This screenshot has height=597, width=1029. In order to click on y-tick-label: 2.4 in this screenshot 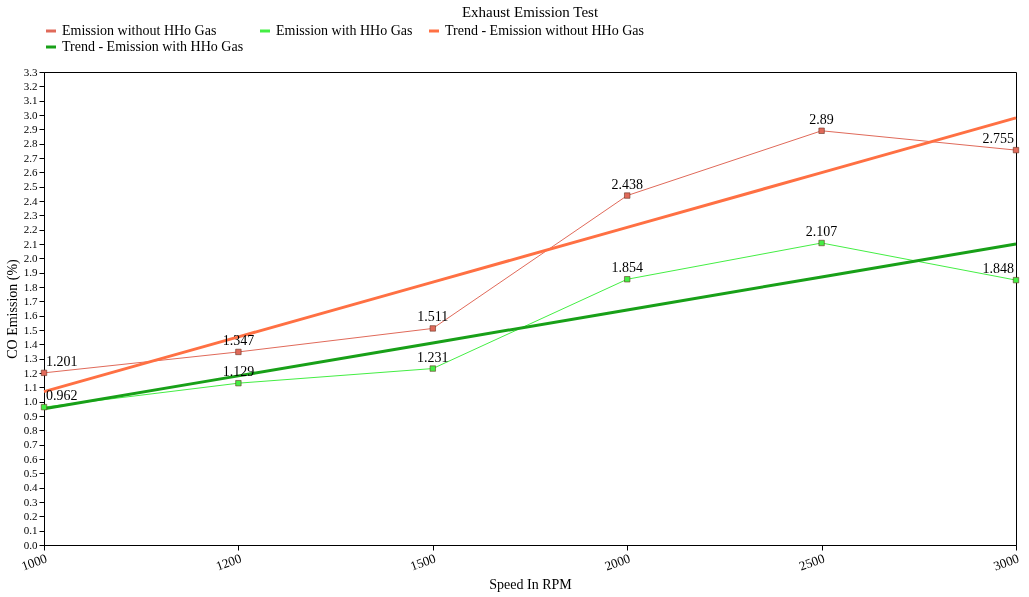, I will do `click(30, 200)`.